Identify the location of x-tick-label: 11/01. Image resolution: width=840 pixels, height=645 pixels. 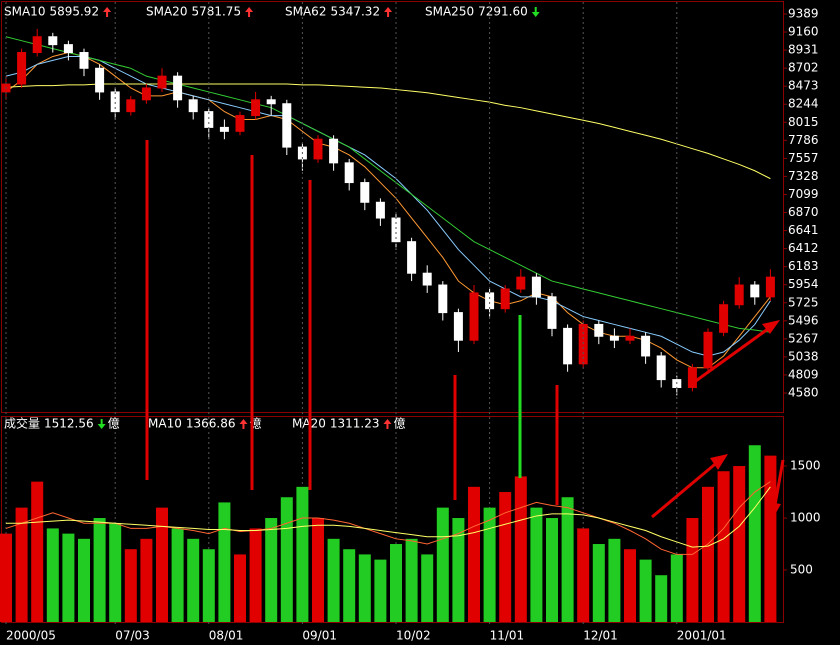
(507, 636).